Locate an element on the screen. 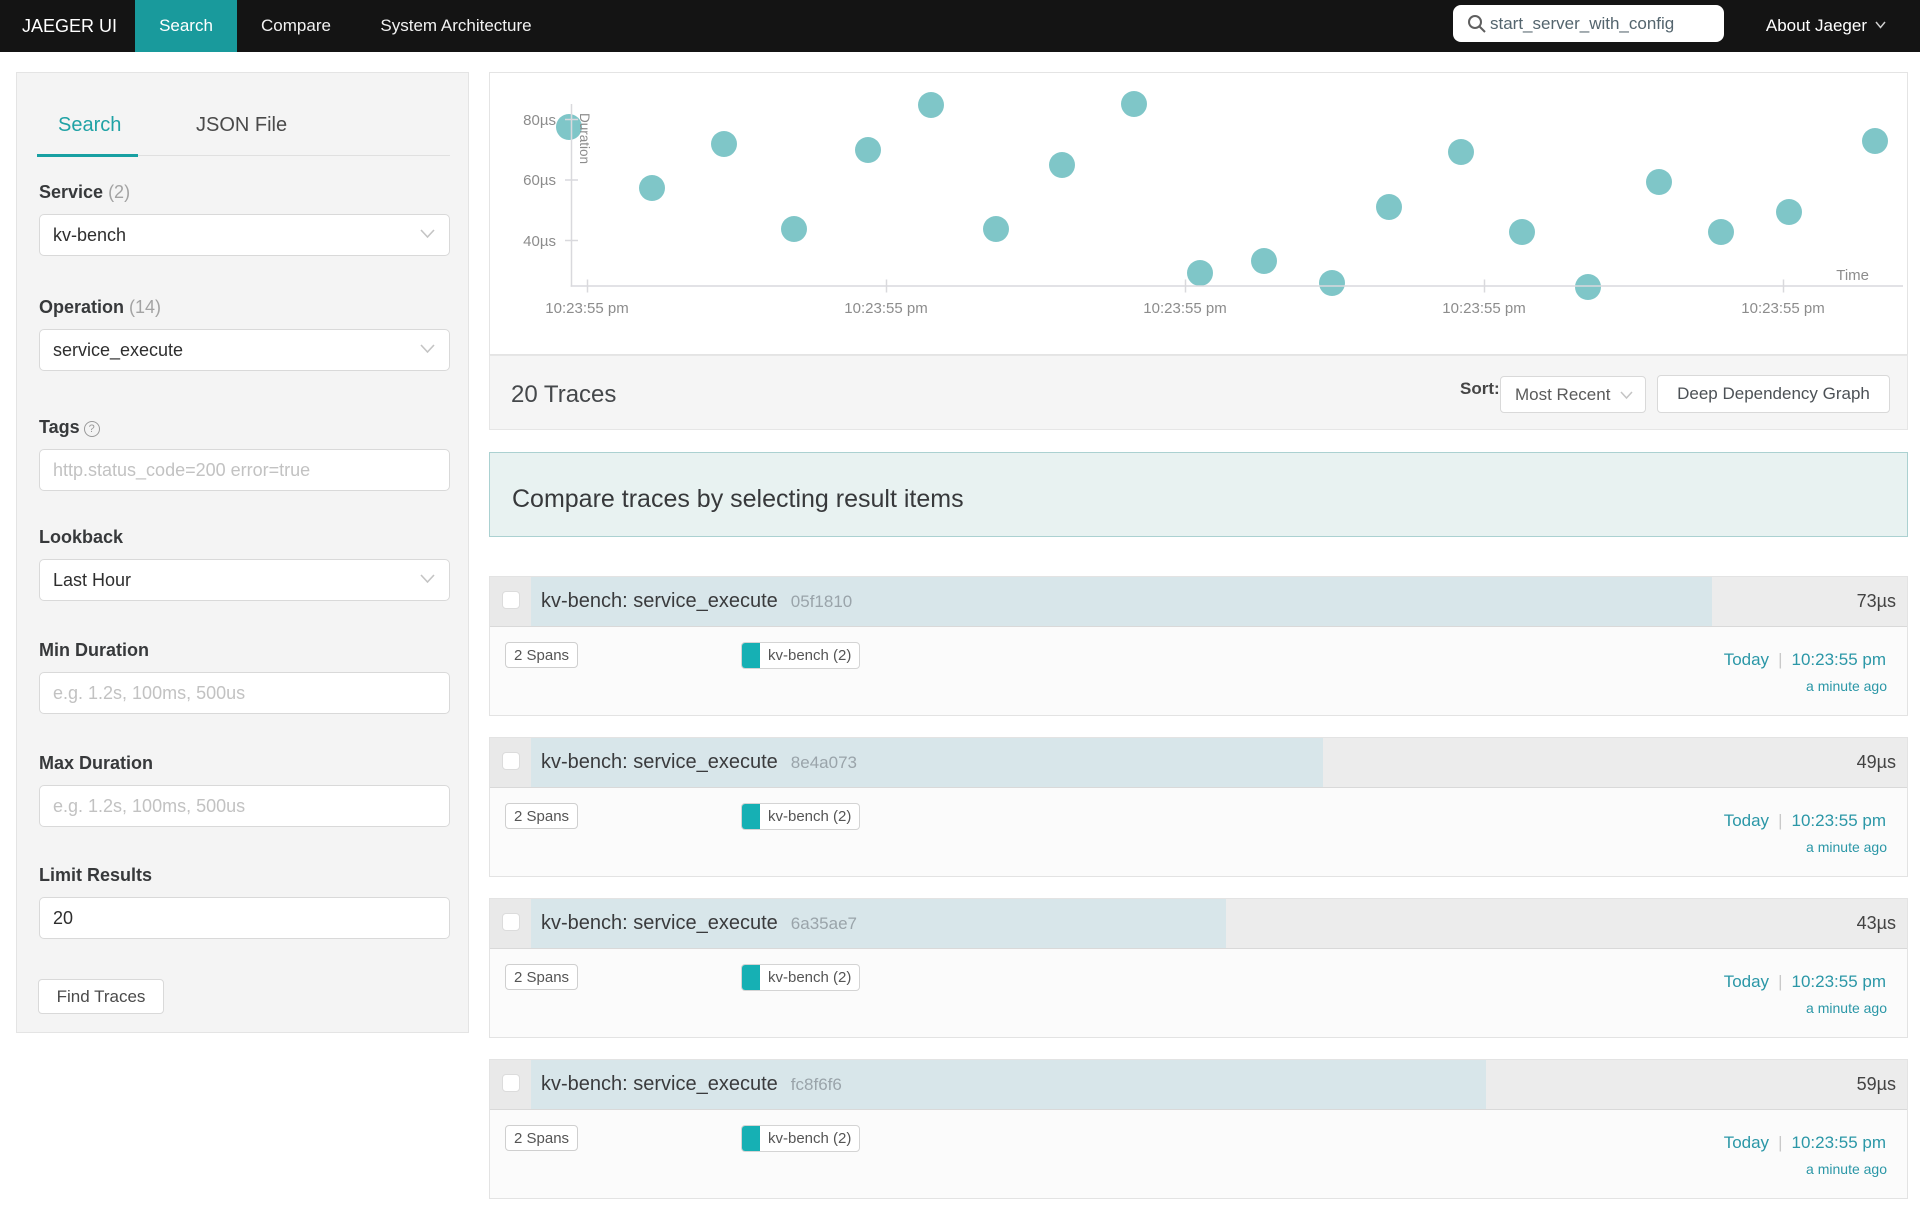 The width and height of the screenshot is (1920, 1215). svg-text: 80µs is located at coordinates (539, 120).